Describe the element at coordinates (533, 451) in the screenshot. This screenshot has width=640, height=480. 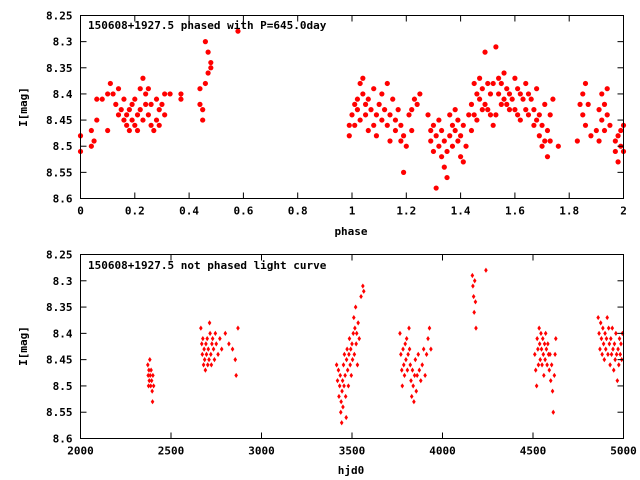
I see `x-tick-label: 4500` at that location.